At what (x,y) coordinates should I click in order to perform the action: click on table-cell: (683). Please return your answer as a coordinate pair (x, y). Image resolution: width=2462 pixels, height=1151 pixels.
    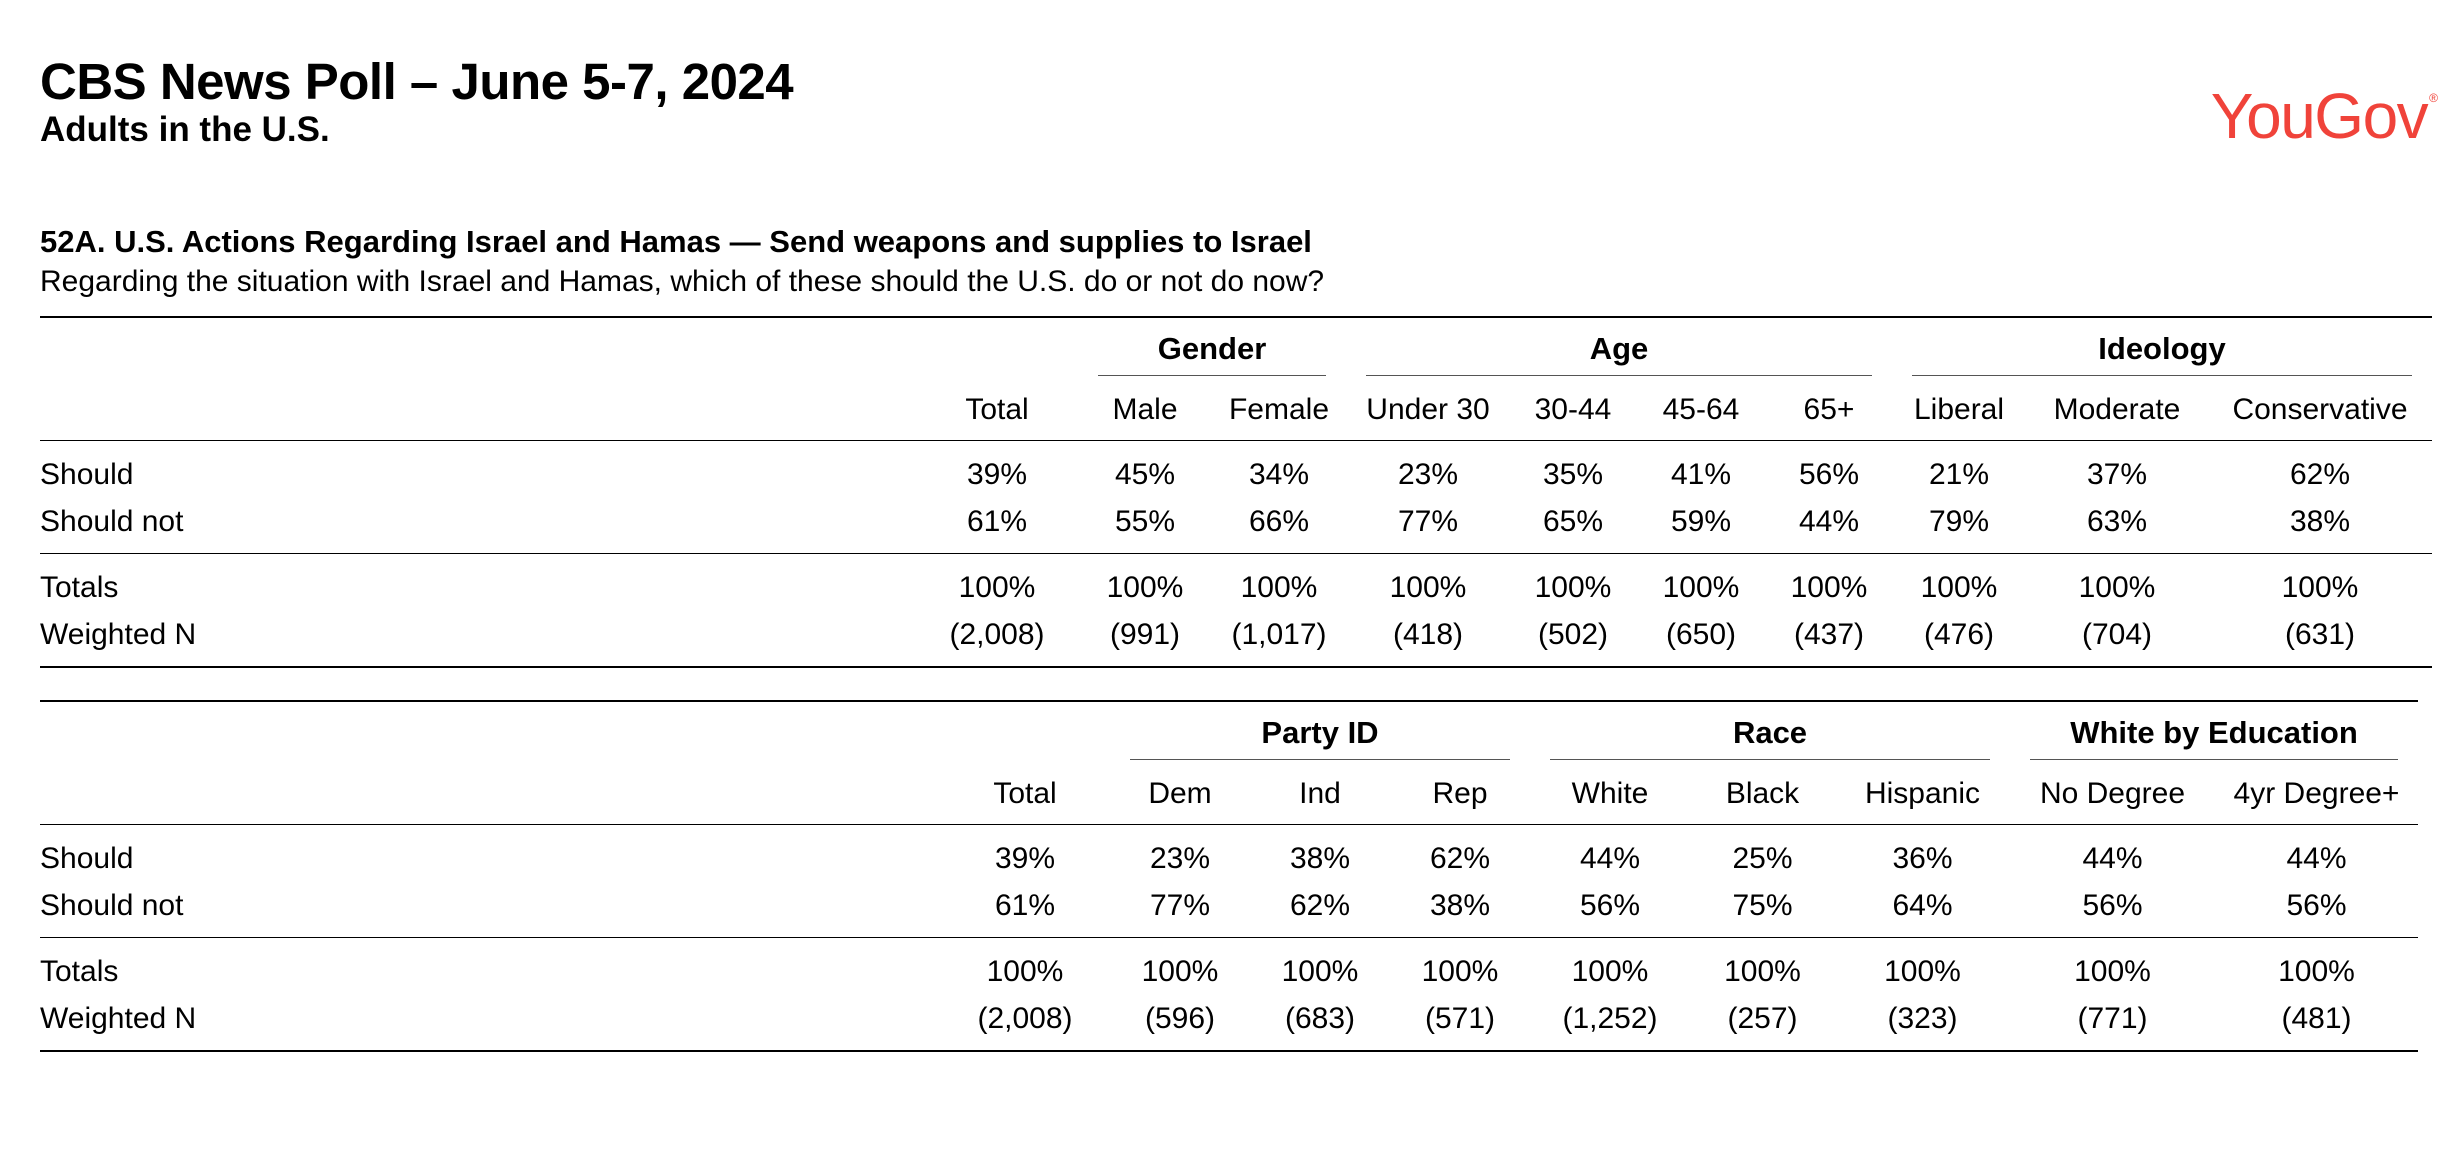
    Looking at the image, I should click on (1320, 1018).